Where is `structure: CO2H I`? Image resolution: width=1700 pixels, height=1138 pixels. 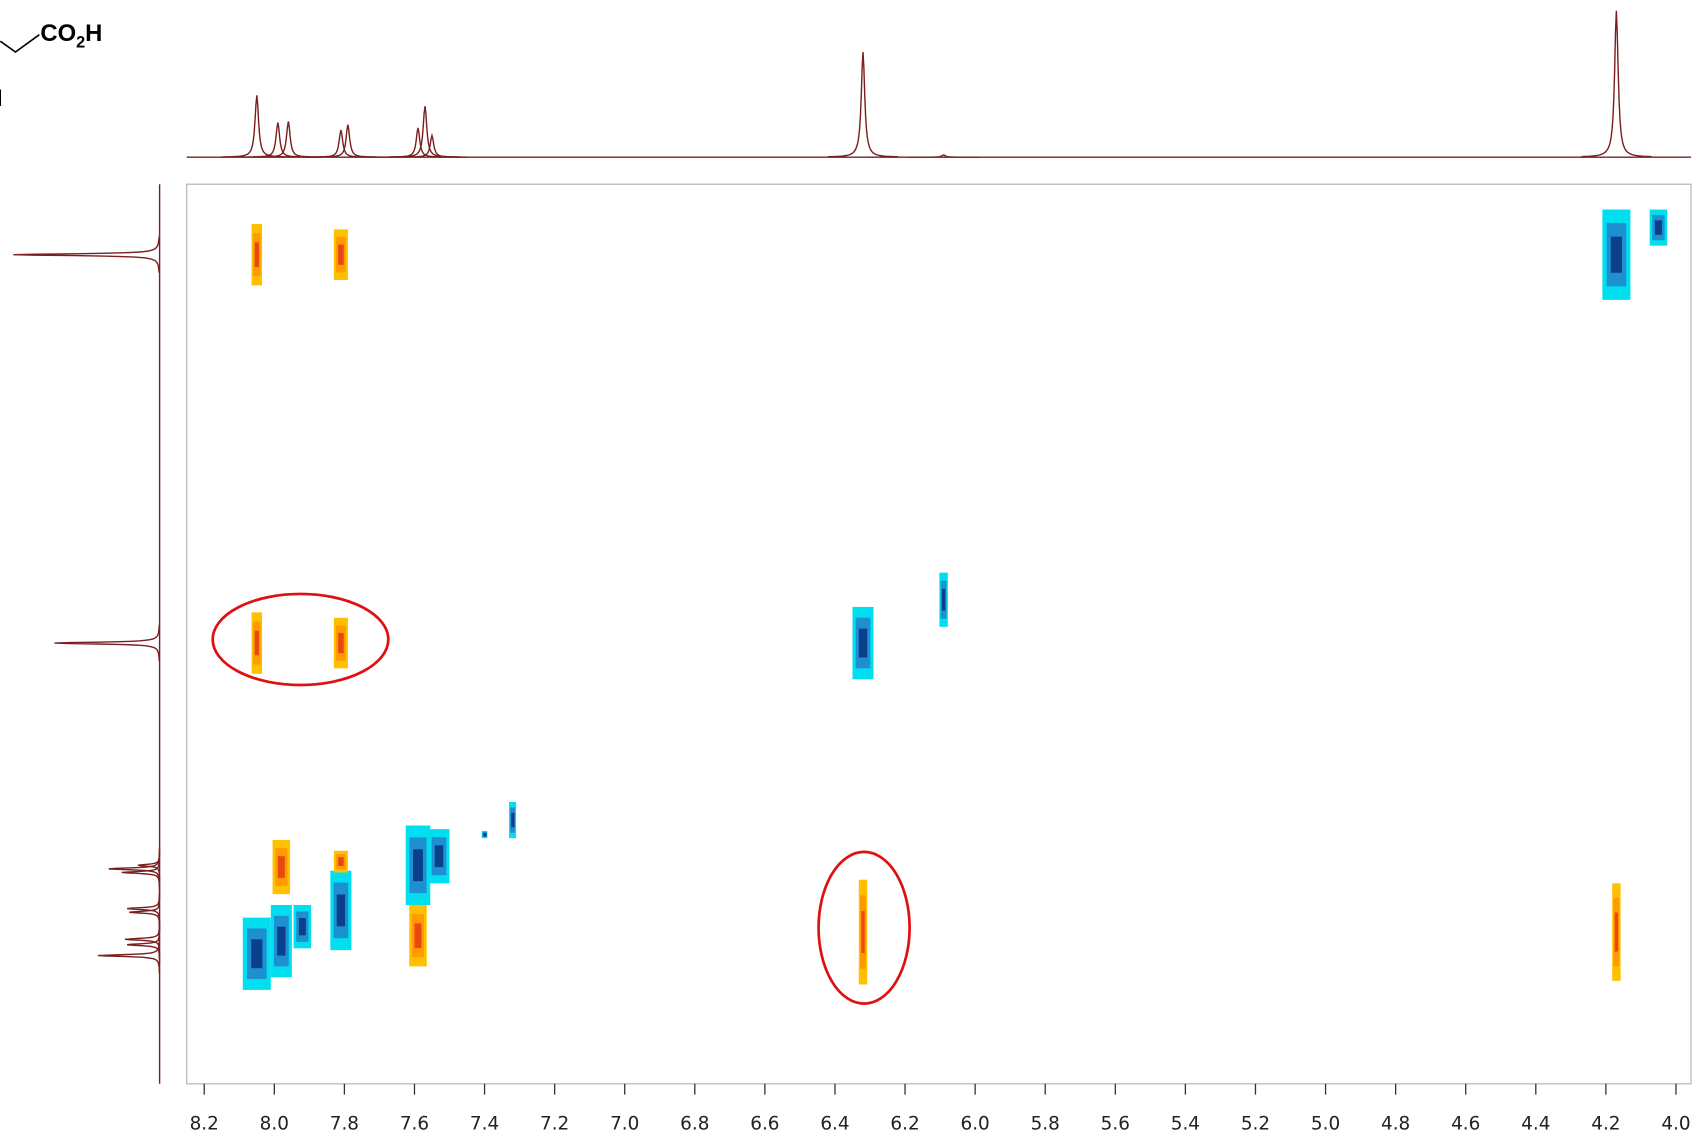
structure: CO2H I is located at coordinates (51, 66).